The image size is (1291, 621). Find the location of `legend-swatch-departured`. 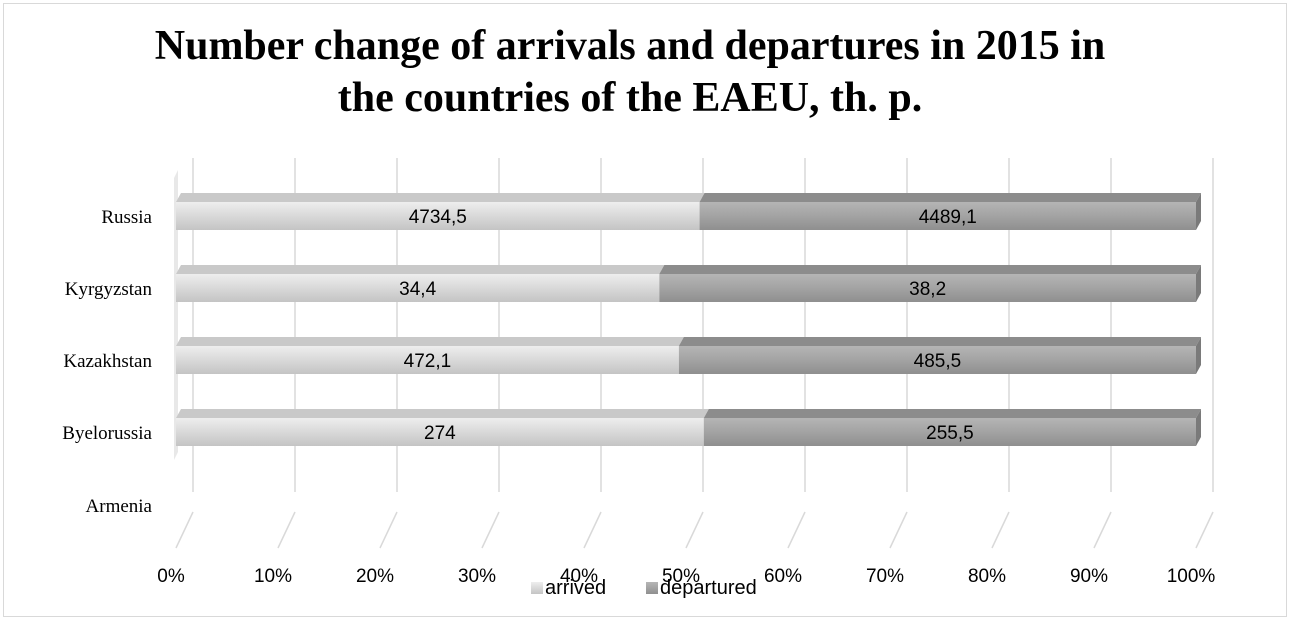

legend-swatch-departured is located at coordinates (652, 588).